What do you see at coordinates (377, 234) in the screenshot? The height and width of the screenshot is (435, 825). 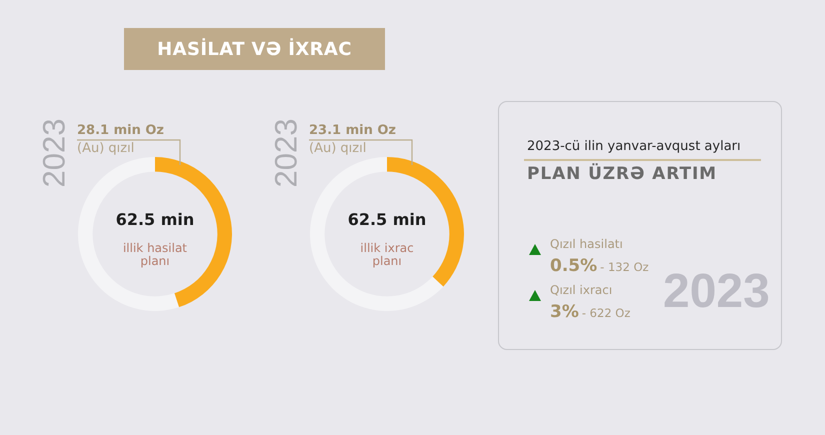 I see `donut-slice` at bounding box center [377, 234].